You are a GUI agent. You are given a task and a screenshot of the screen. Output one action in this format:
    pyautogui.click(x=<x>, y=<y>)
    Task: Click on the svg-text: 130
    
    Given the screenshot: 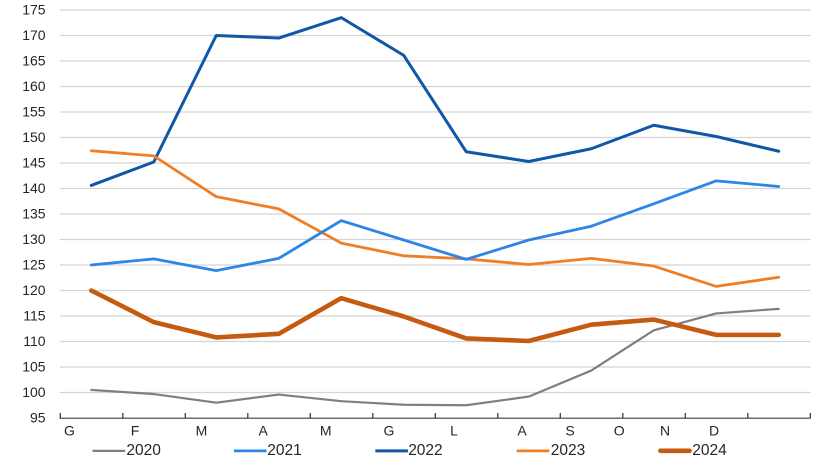 What is the action you would take?
    pyautogui.click(x=34, y=239)
    